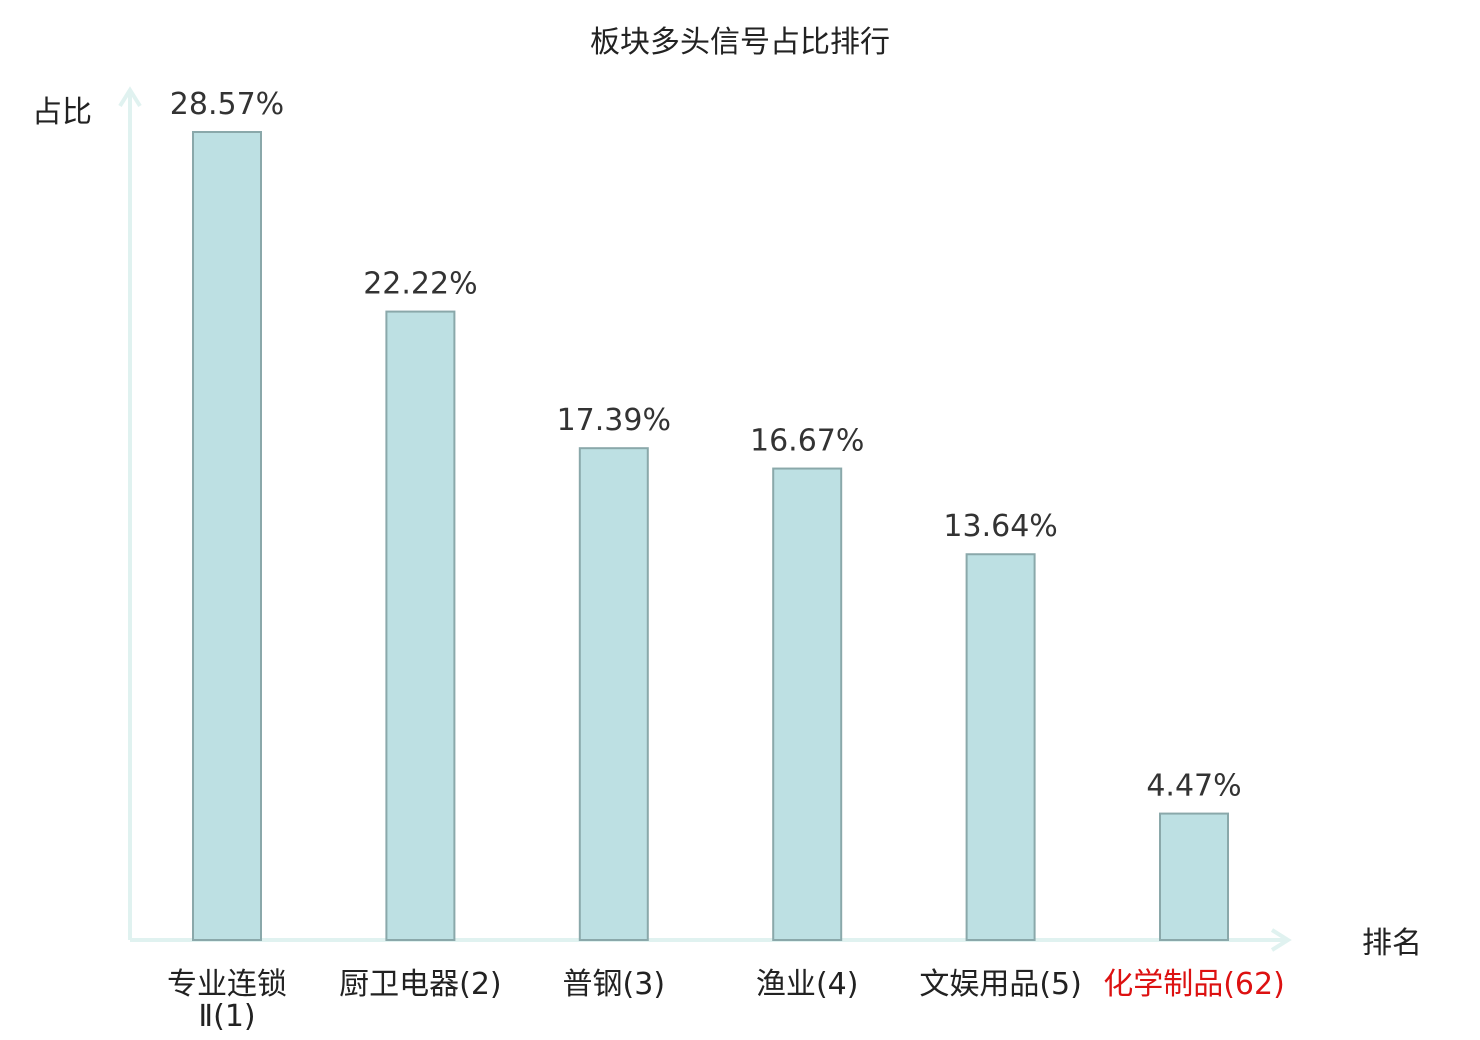 The width and height of the screenshot is (1480, 1040). I want to click on value-label-2: 22.22%, so click(420, 284).